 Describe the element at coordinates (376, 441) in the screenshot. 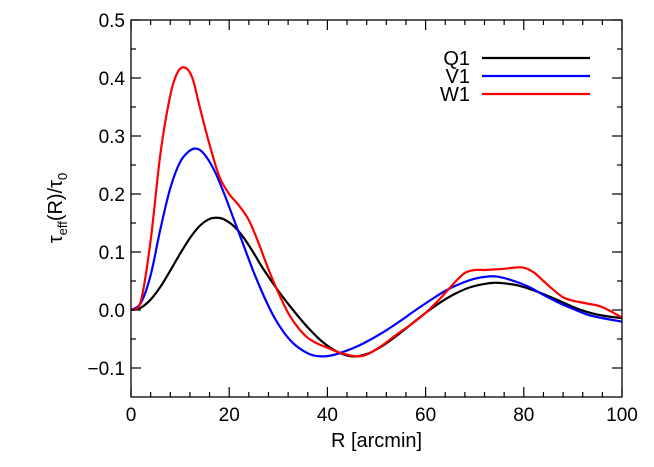

I see `x-axis-title: R [arcmin]` at that location.